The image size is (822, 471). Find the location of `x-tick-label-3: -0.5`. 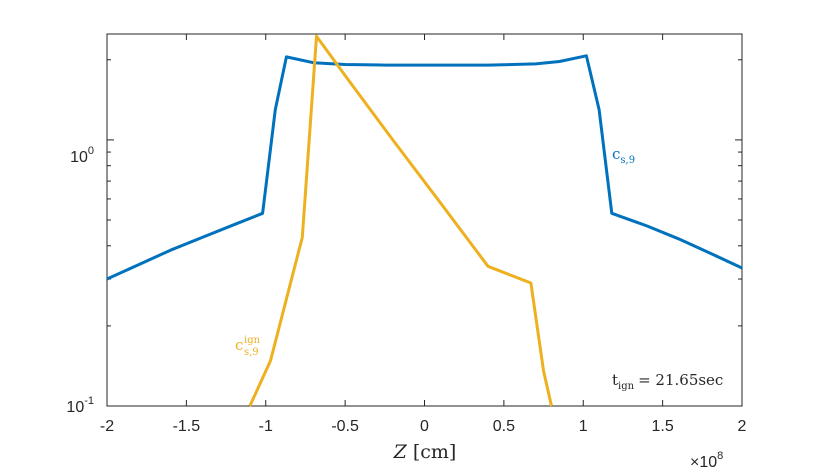

x-tick-label-3: -0.5 is located at coordinates (345, 426).